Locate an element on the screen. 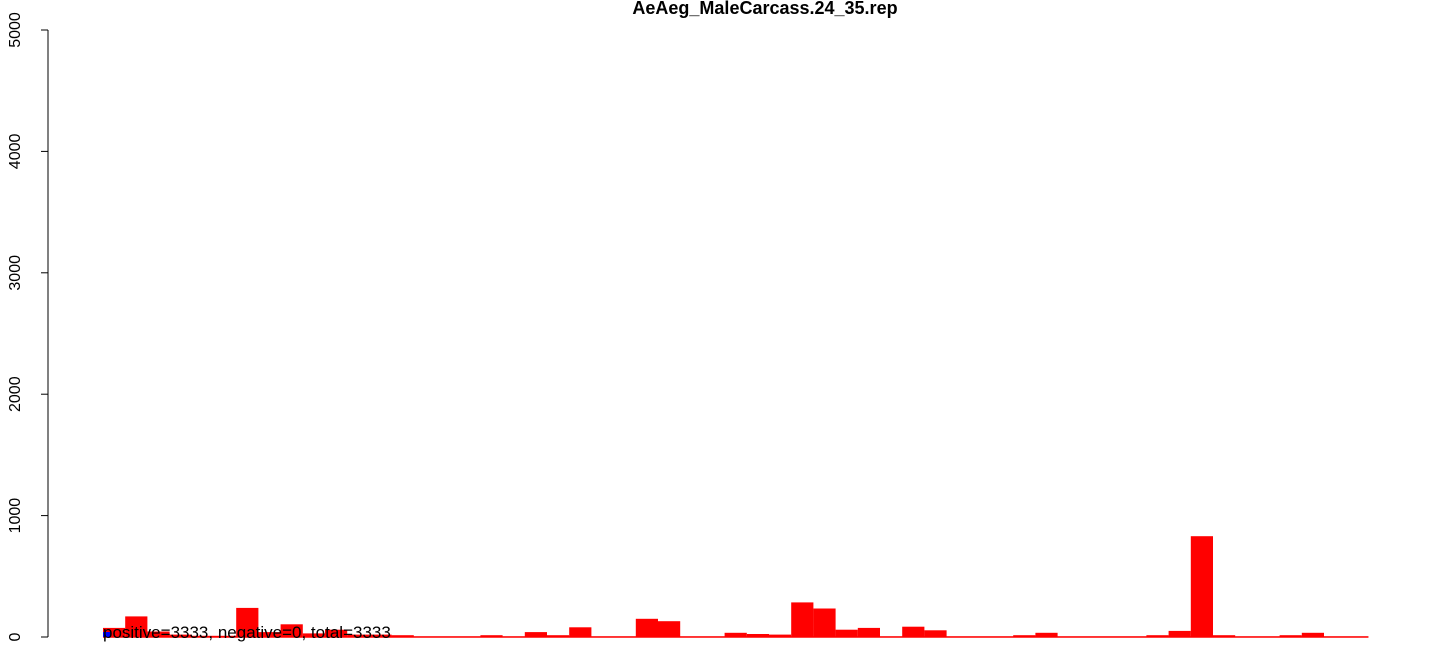 This screenshot has height=645, width=1447. count-annotation: positive=3333, negative=0, total=3333 is located at coordinates (247, 632).